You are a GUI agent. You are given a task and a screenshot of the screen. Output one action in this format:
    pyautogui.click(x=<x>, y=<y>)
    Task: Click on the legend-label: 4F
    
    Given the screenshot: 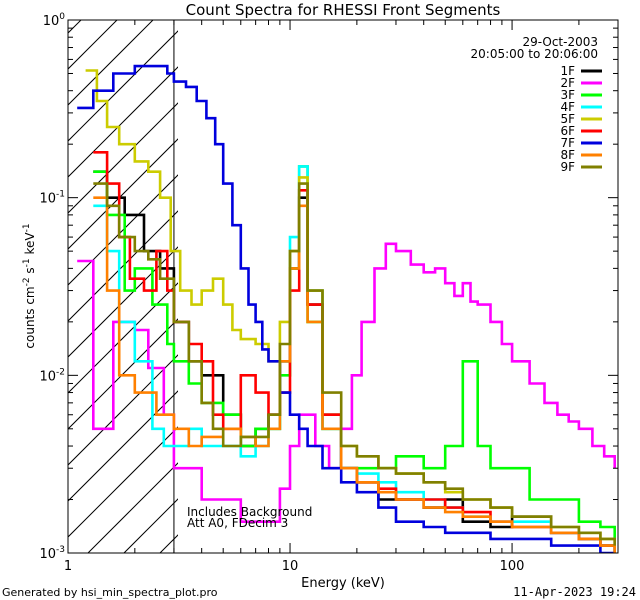 What is the action you would take?
    pyautogui.click(x=567, y=107)
    